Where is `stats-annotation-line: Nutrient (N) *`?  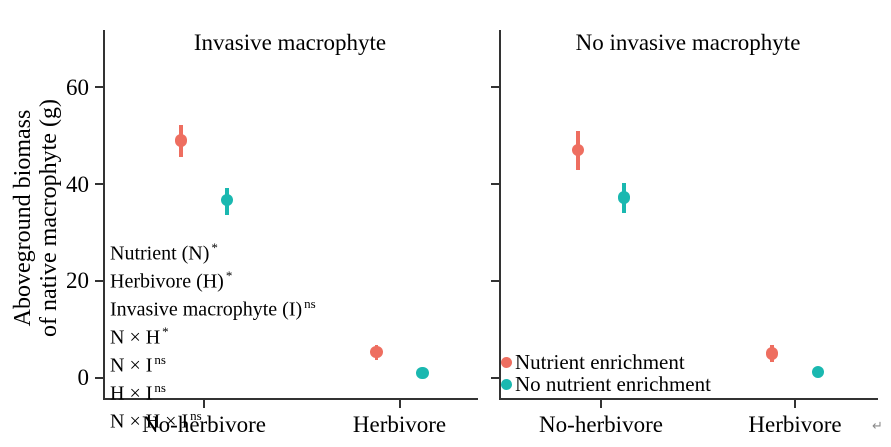 stats-annotation-line: Nutrient (N) * is located at coordinates (213, 251).